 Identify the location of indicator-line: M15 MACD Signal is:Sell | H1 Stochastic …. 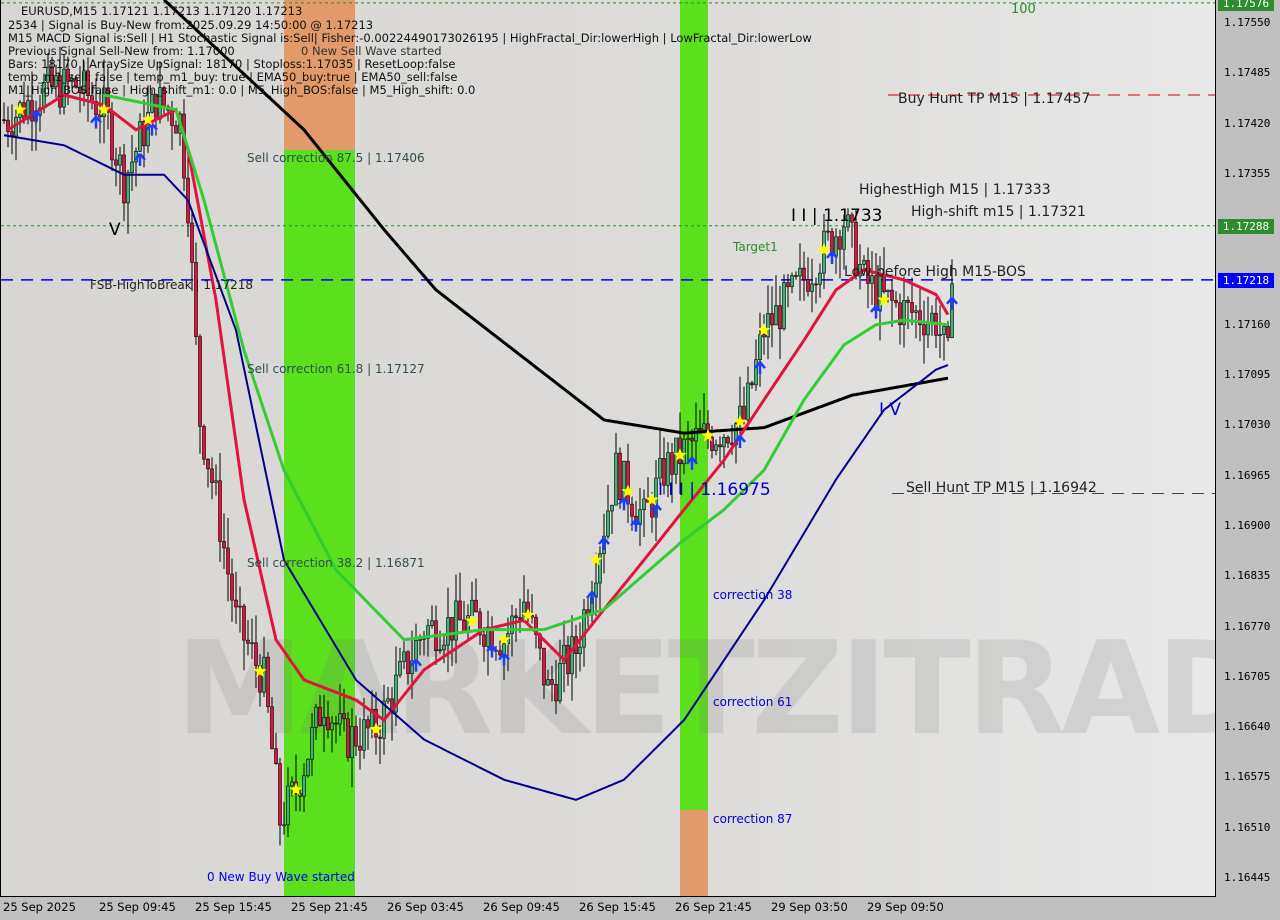
(410, 38).